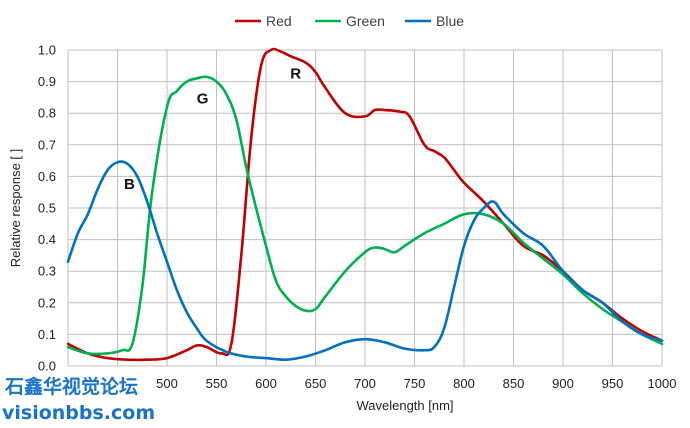 Image resolution: width=690 pixels, height=428 pixels. Describe the element at coordinates (15, 208) in the screenshot. I see `y-axis-title: Relative response [ ]` at that location.